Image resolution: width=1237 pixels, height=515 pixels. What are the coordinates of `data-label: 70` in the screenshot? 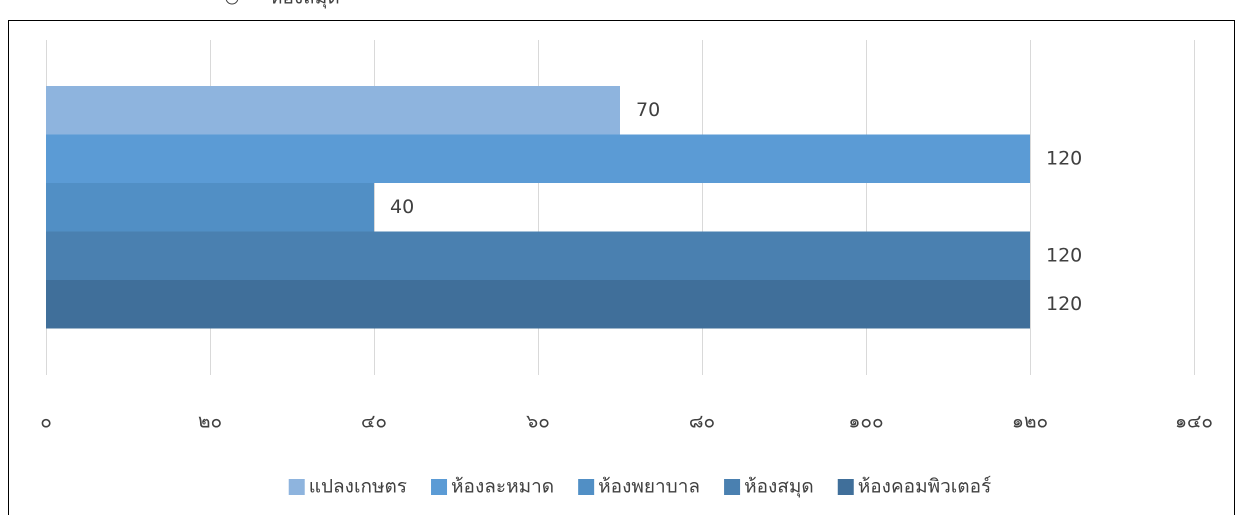 It's located at (648, 110).